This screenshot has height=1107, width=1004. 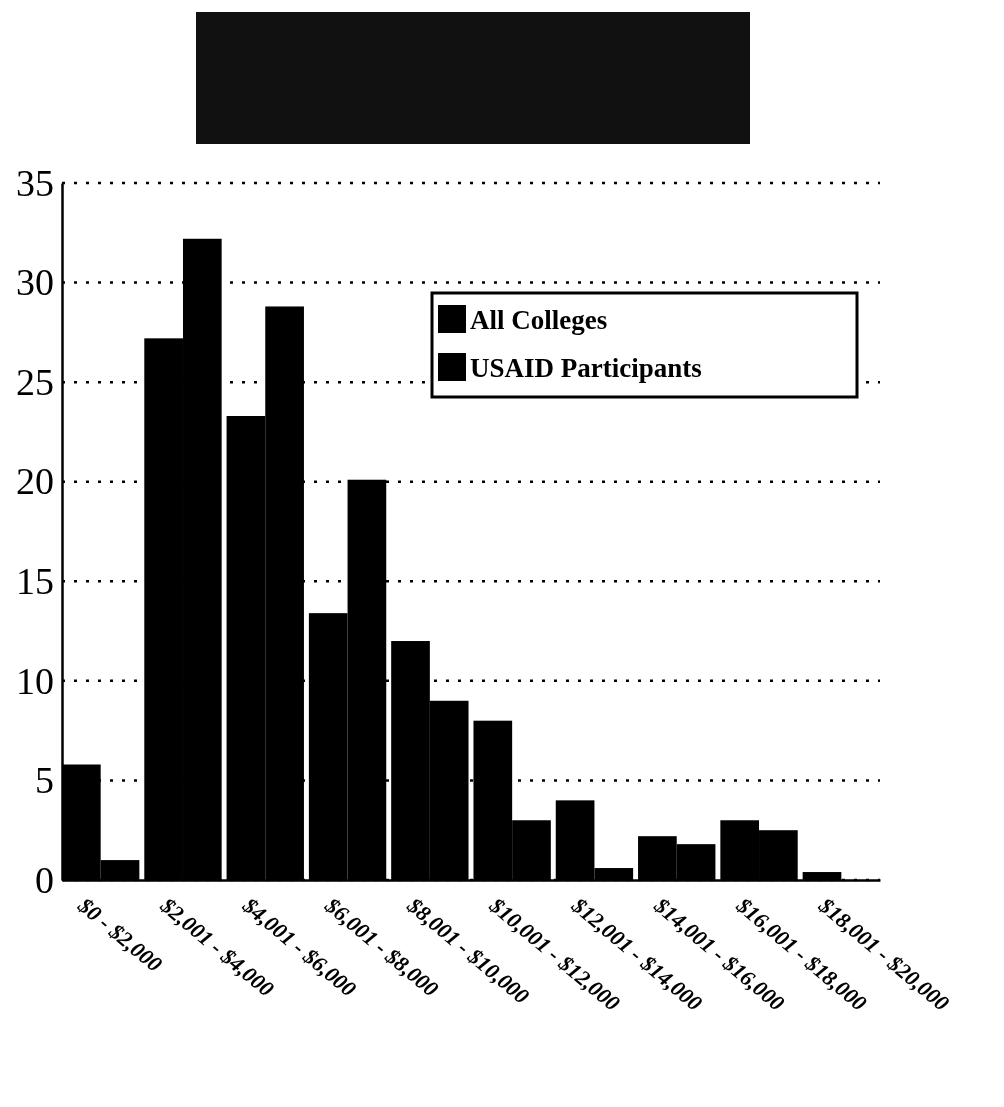 What do you see at coordinates (539, 320) in the screenshot?
I see `legend-label: All Colleges` at bounding box center [539, 320].